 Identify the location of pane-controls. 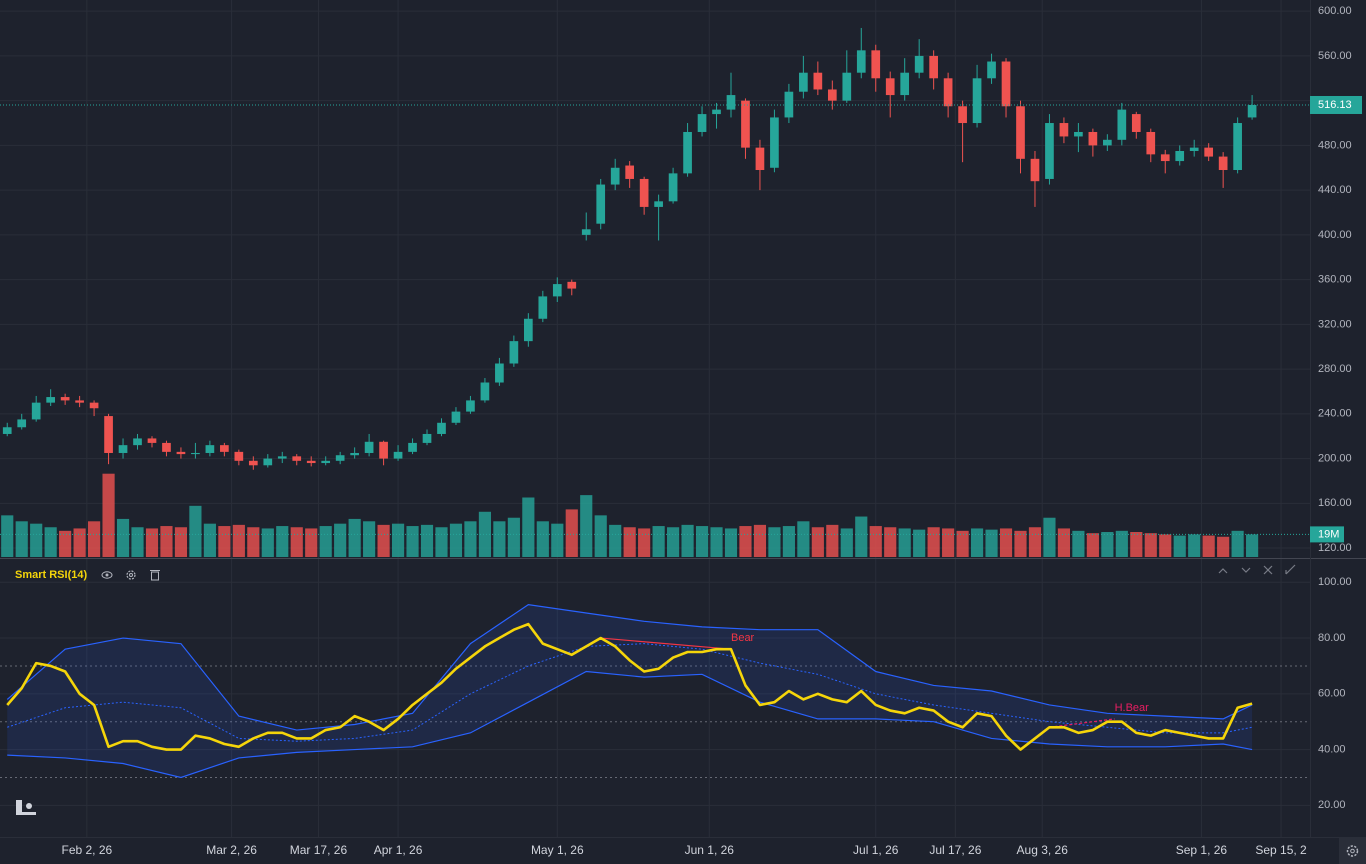
(1257, 569).